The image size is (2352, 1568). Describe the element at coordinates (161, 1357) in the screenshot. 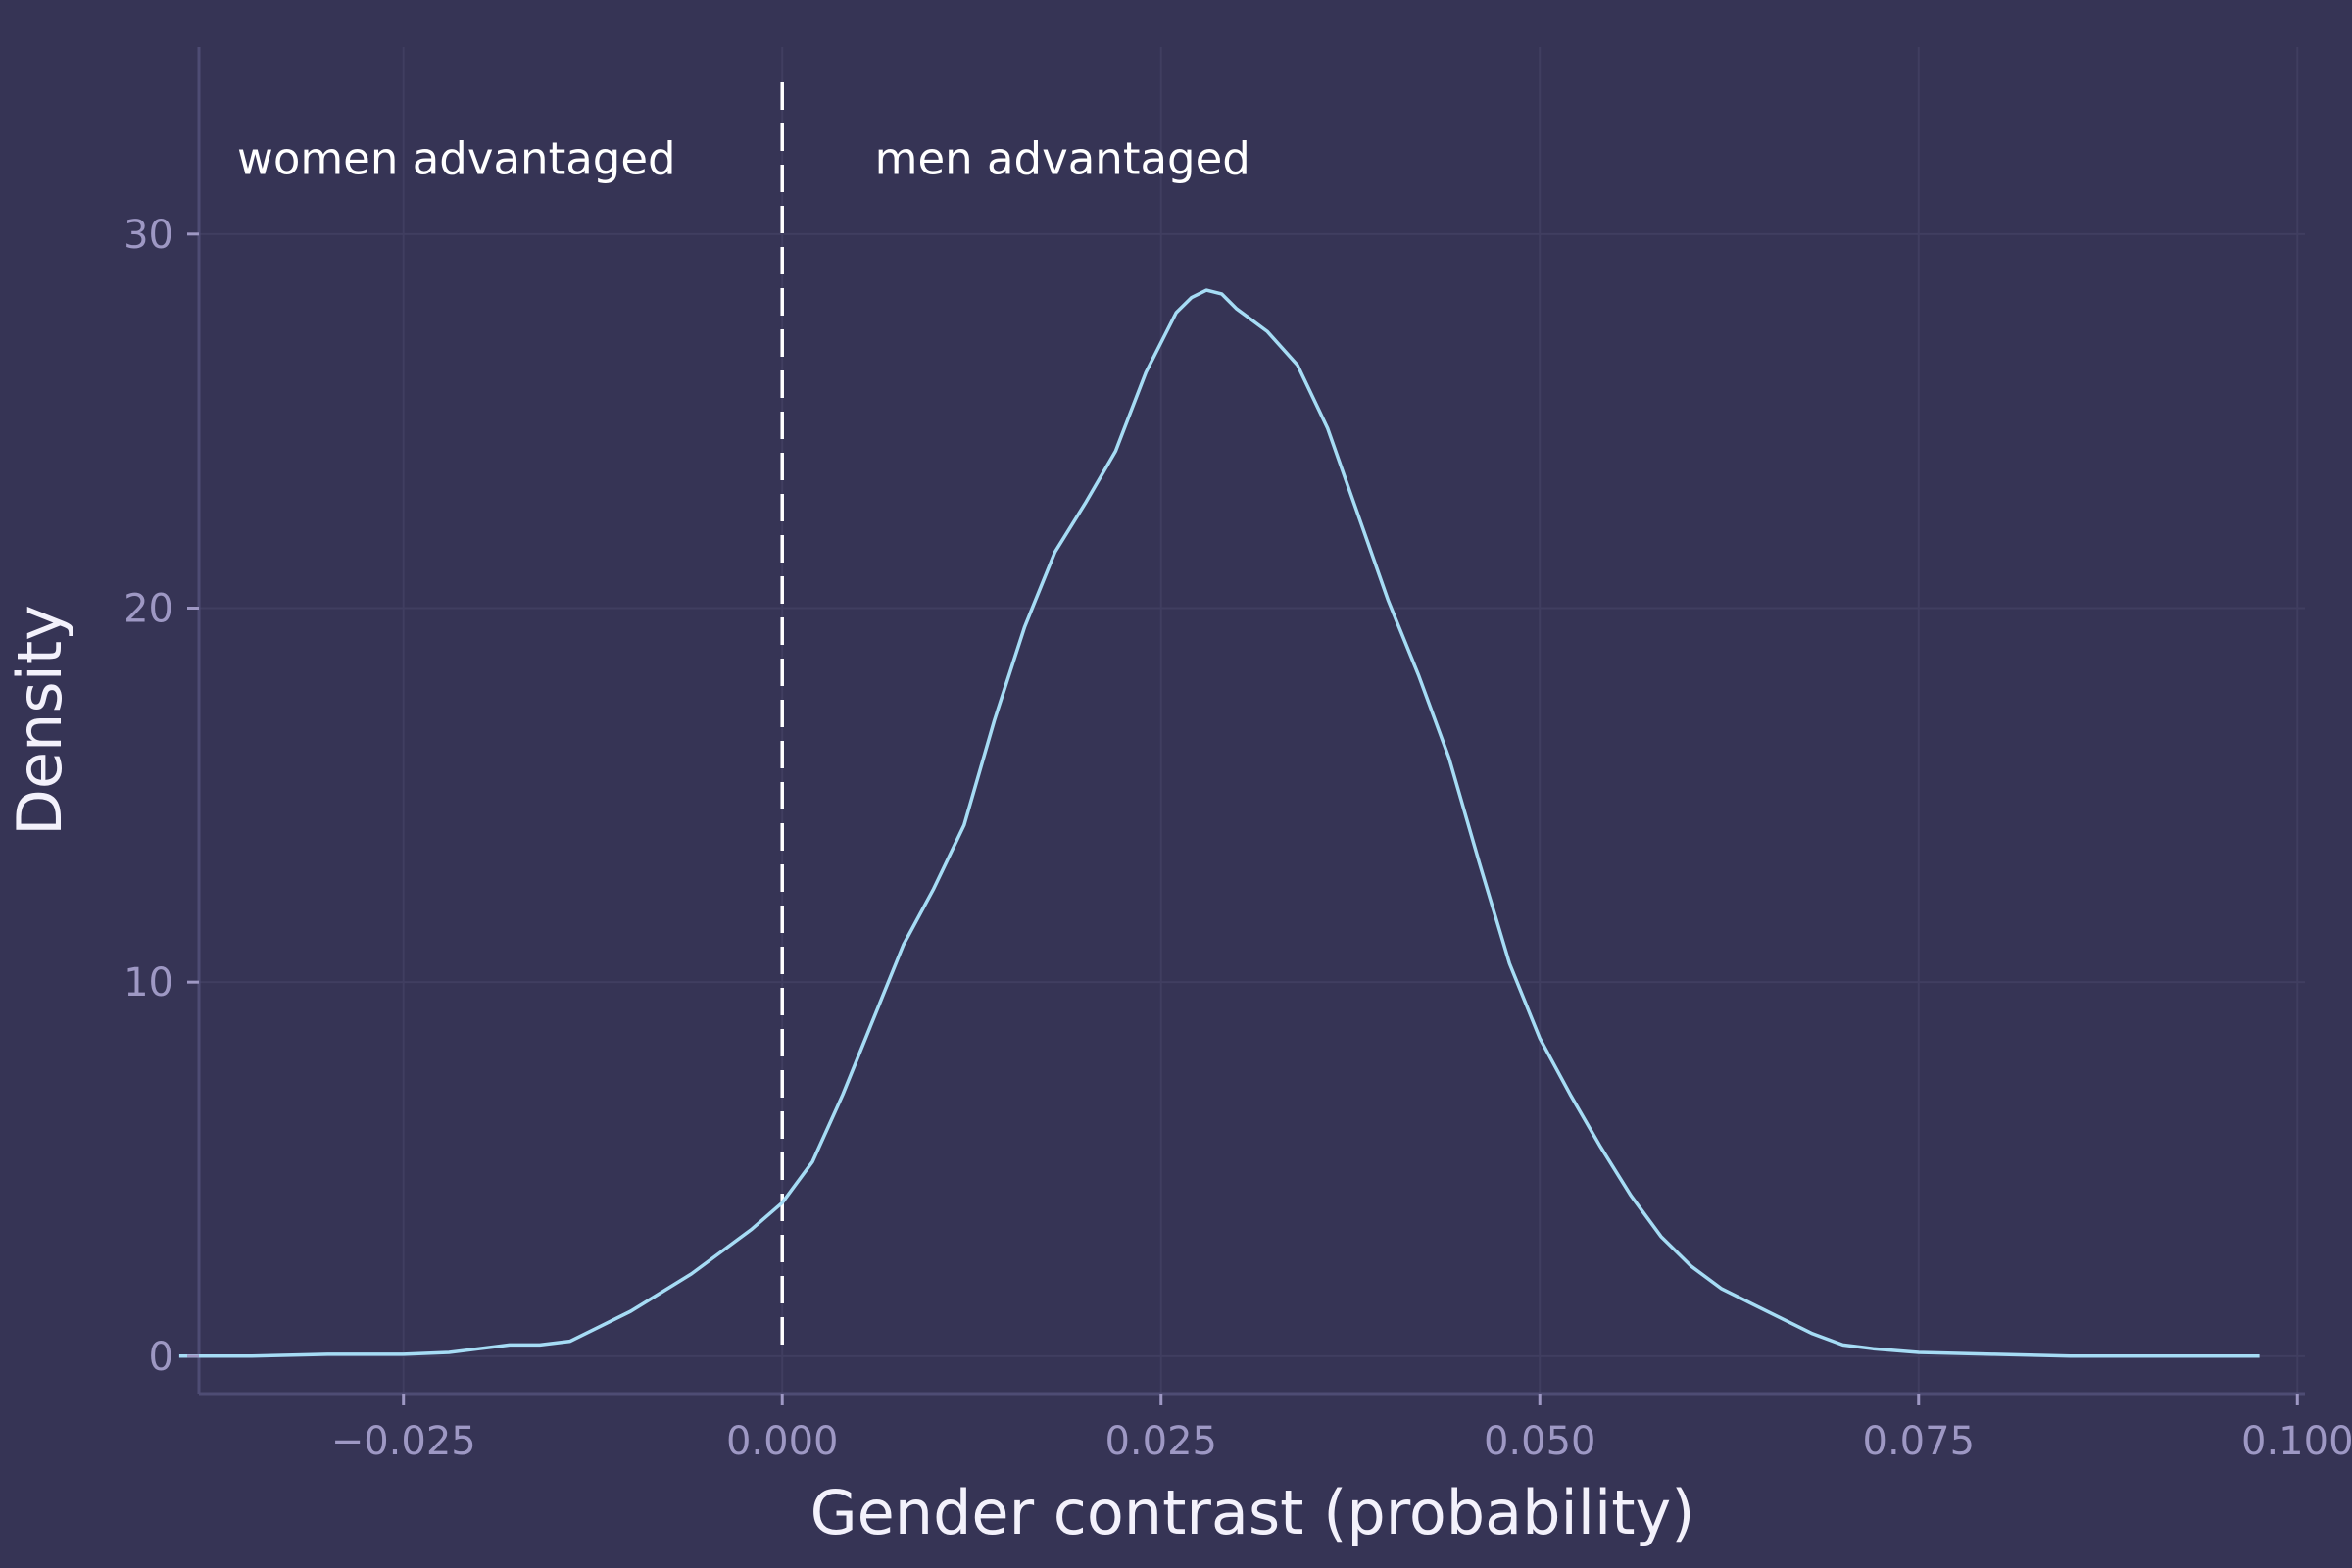

I see `y-tick-label-0: 0` at that location.